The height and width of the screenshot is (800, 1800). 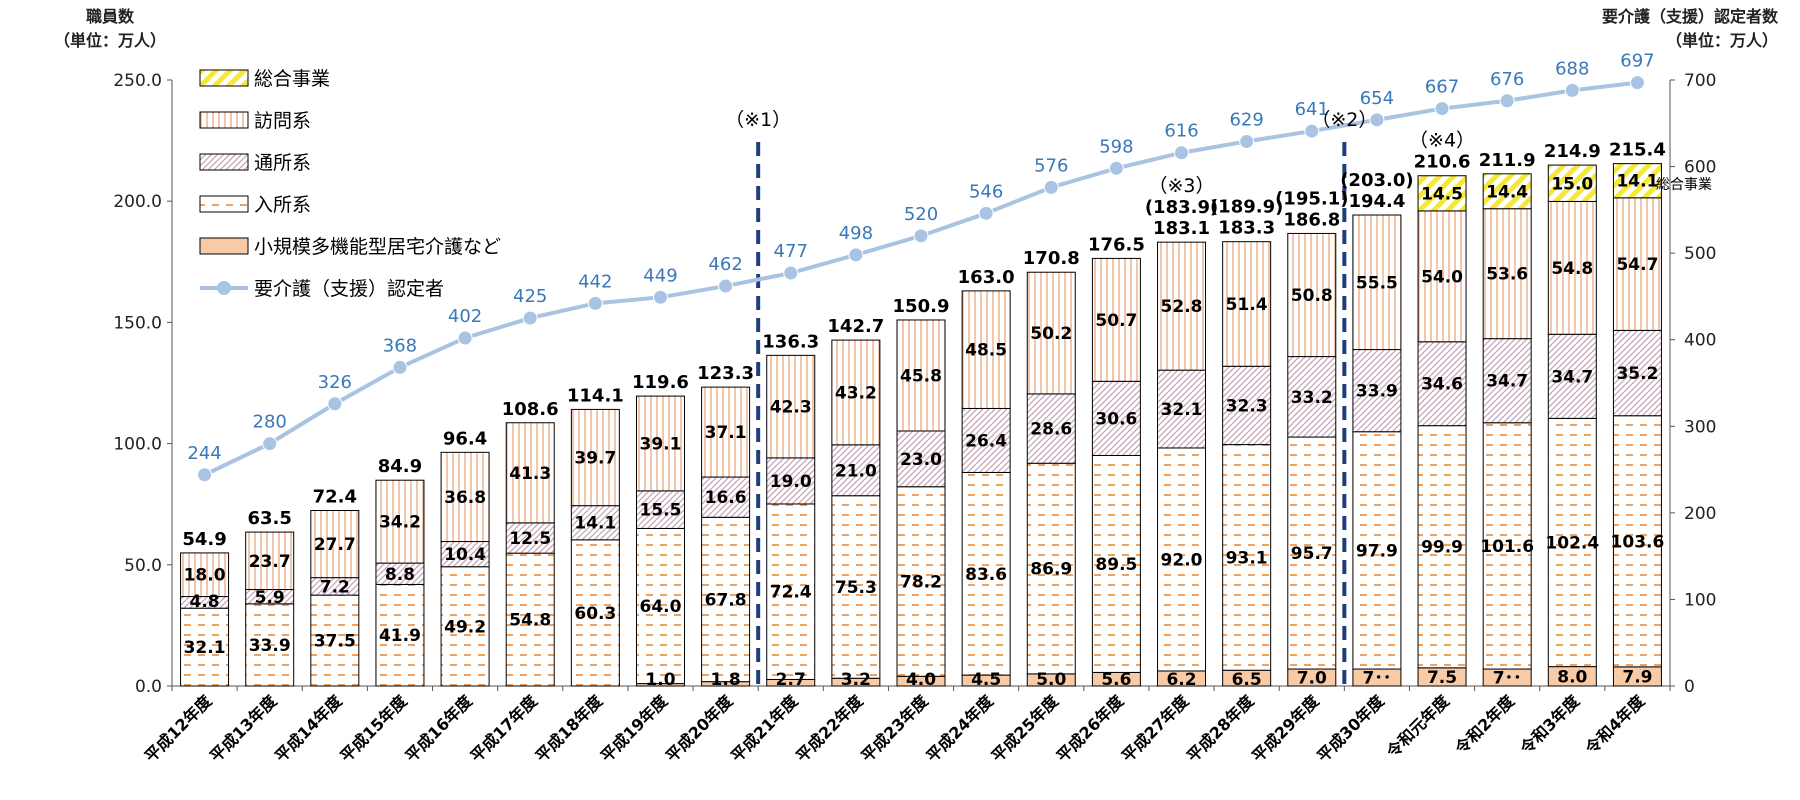 I want to click on total-value-label: 142.7, so click(x=855, y=326).